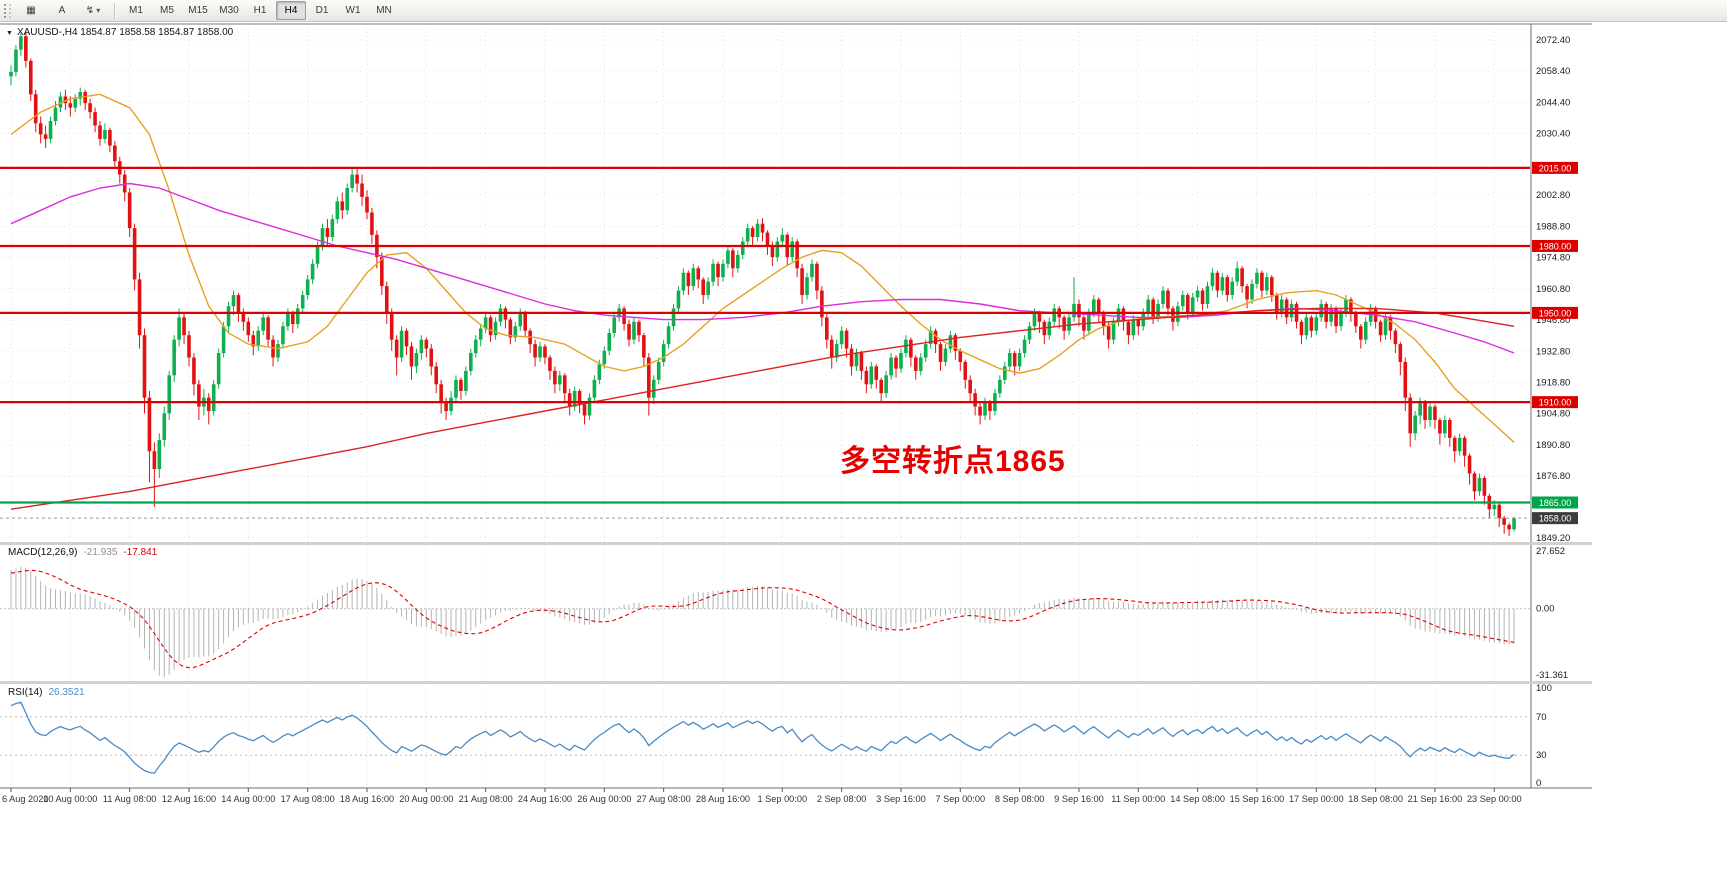  I want to click on svg-text: 70, so click(1541, 717).